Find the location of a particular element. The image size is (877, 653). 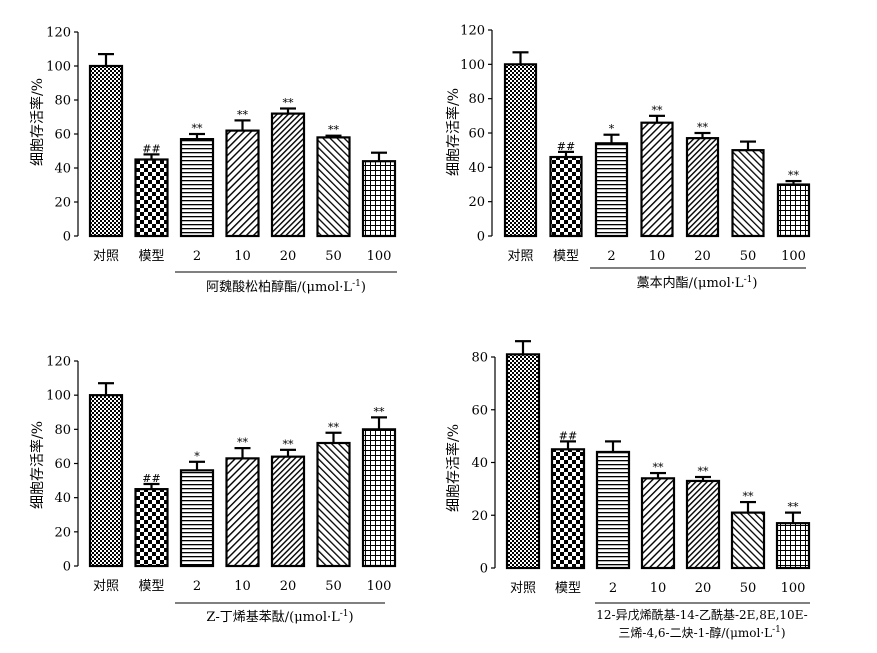

x-axis-title: Z-丁烯基苯酞/(μmol·L-1) is located at coordinates (279, 617).